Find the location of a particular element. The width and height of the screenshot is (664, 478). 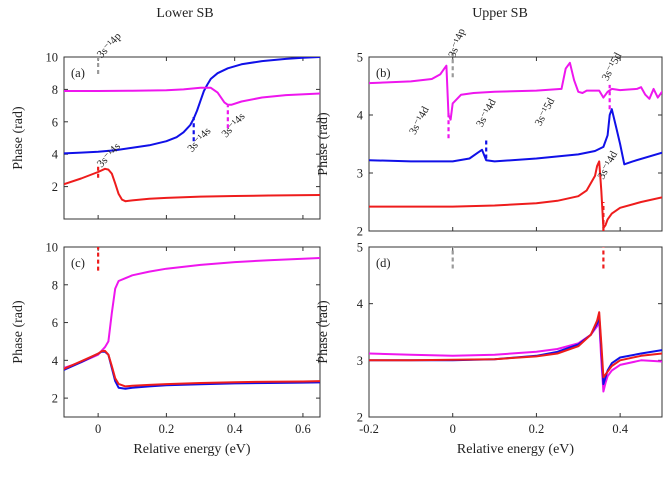

panel-label: (d) is located at coordinates (383, 263).